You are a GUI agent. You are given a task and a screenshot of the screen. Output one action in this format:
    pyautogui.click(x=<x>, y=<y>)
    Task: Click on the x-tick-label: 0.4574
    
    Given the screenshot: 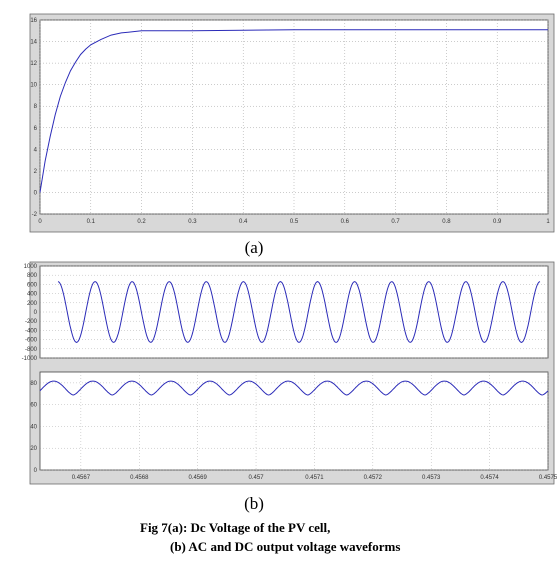 What is the action you would take?
    pyautogui.click(x=489, y=478)
    